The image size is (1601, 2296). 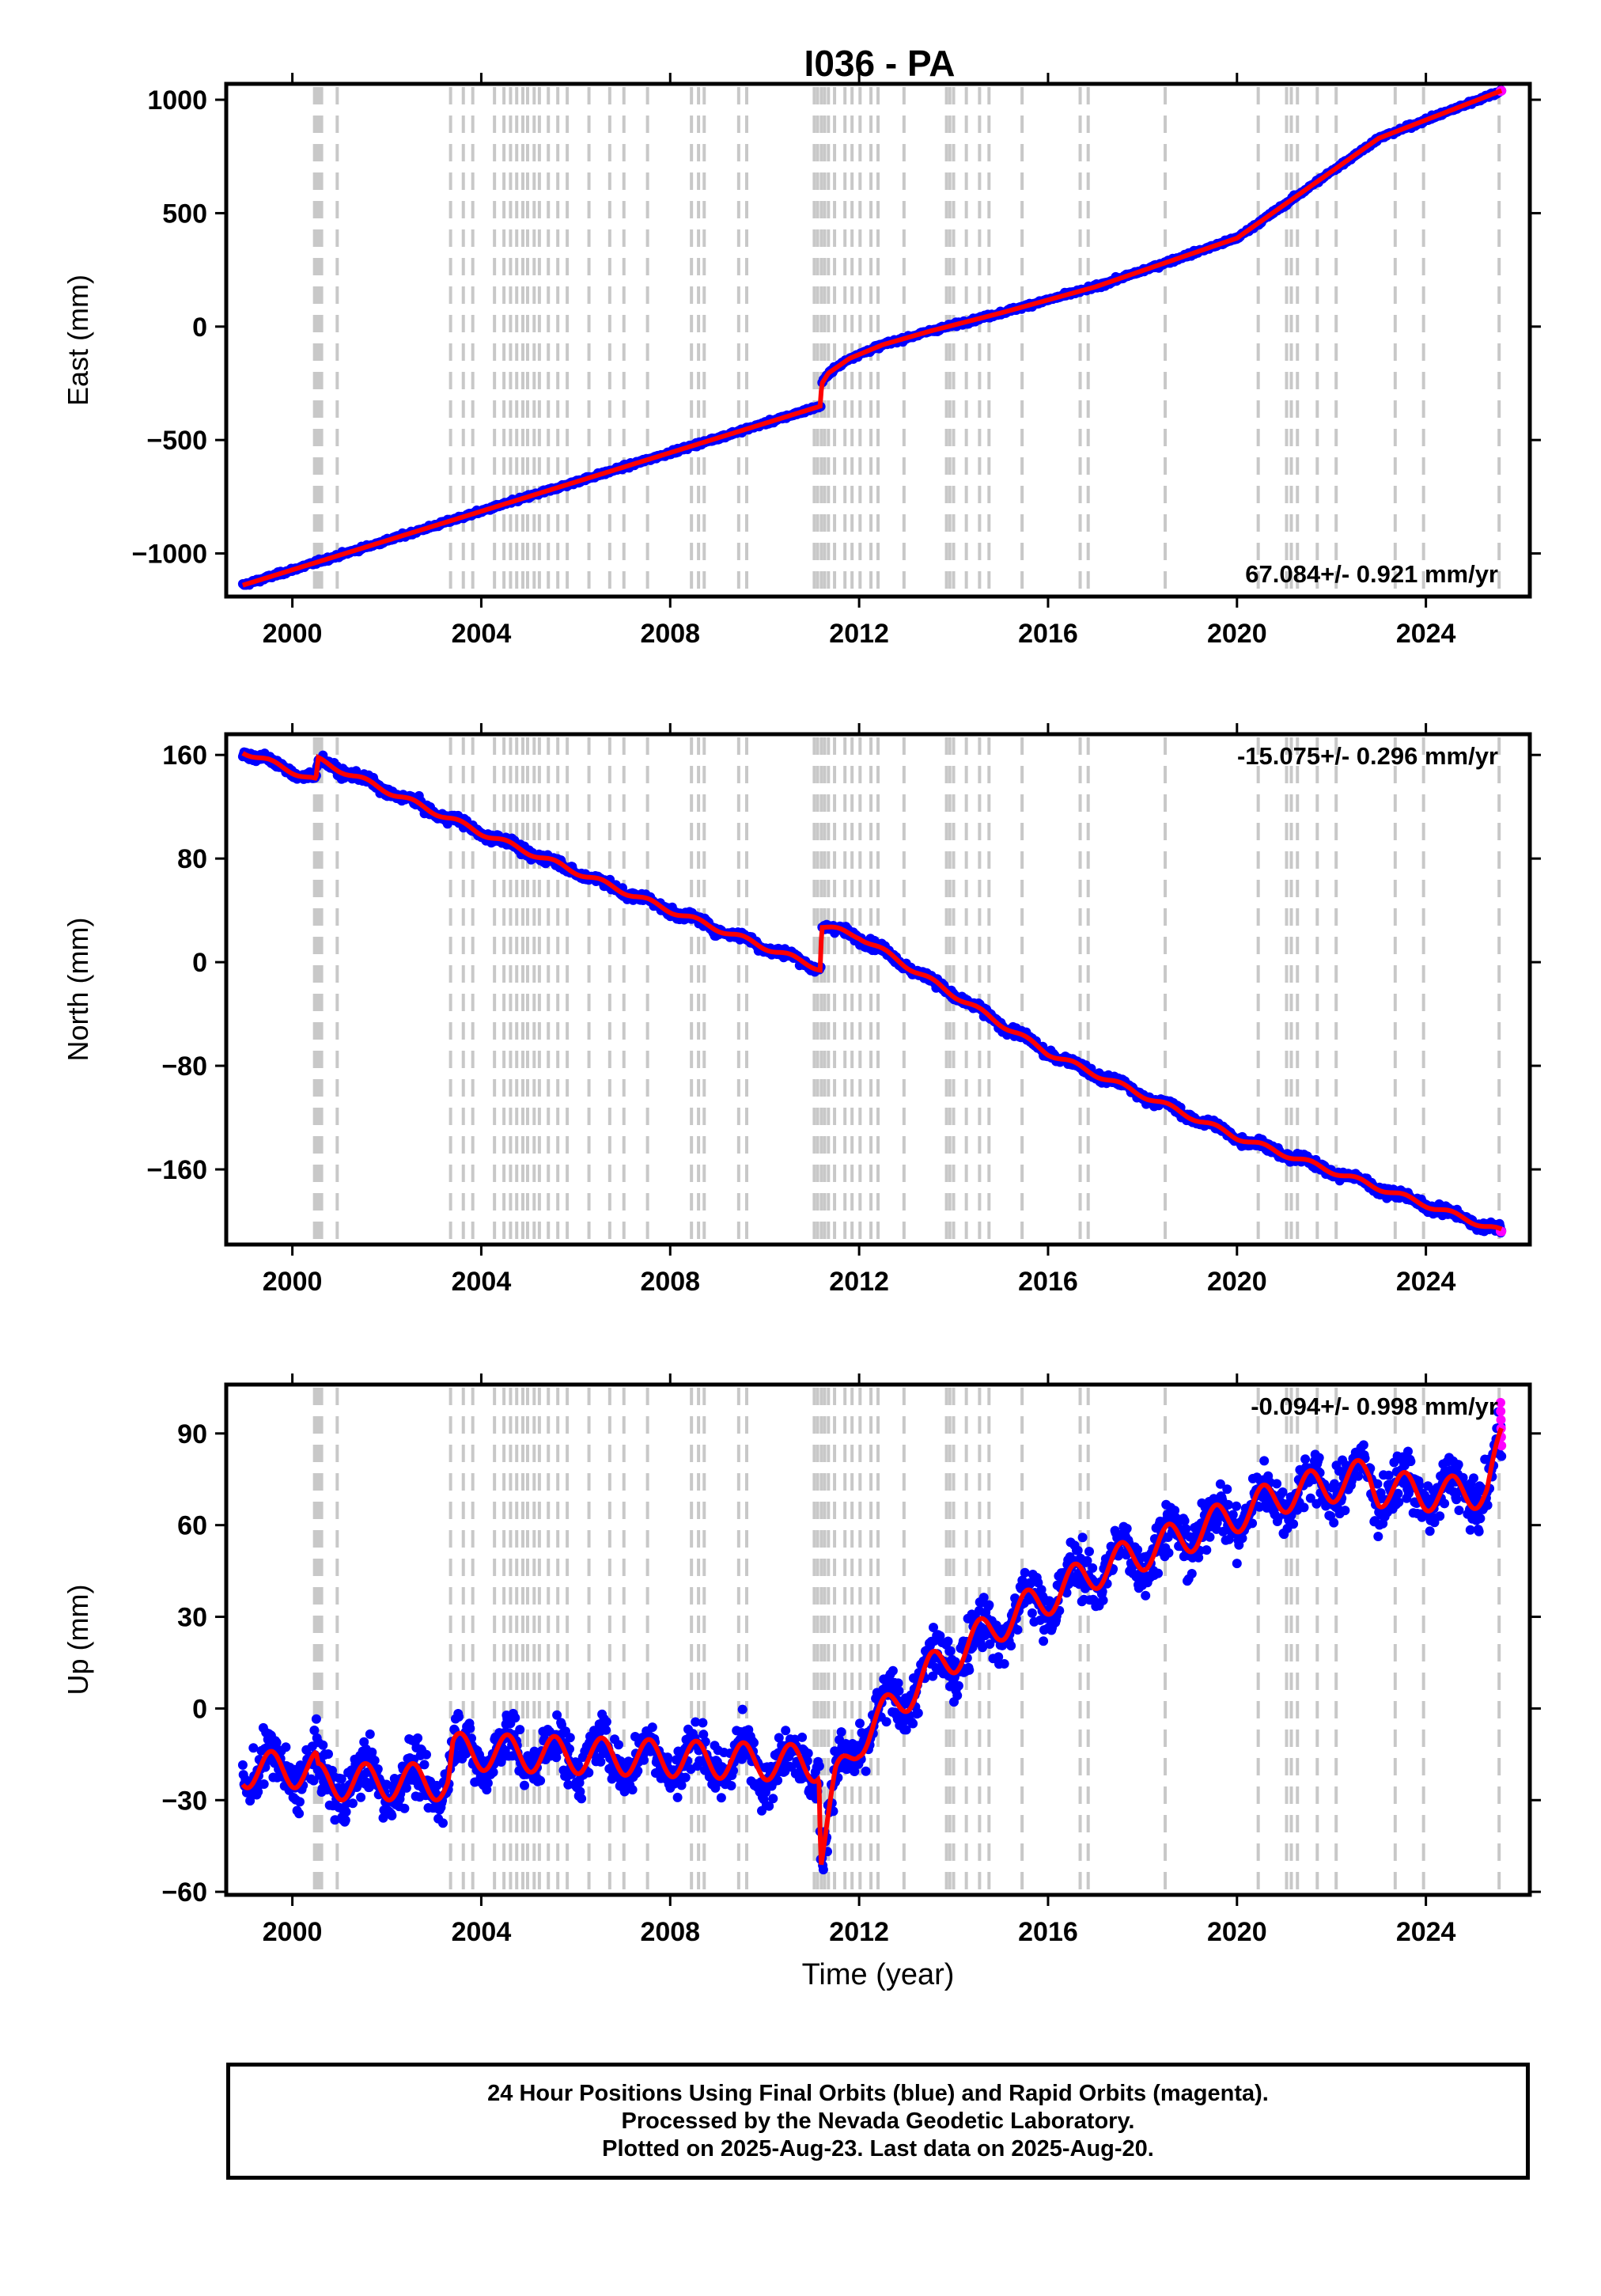 What do you see at coordinates (880, 64) in the screenshot?
I see `plot-title: I036 - PA` at bounding box center [880, 64].